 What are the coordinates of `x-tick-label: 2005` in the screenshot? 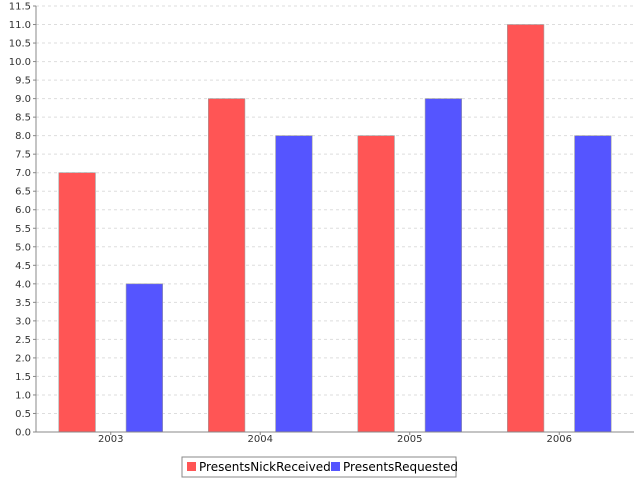 It's located at (409, 439).